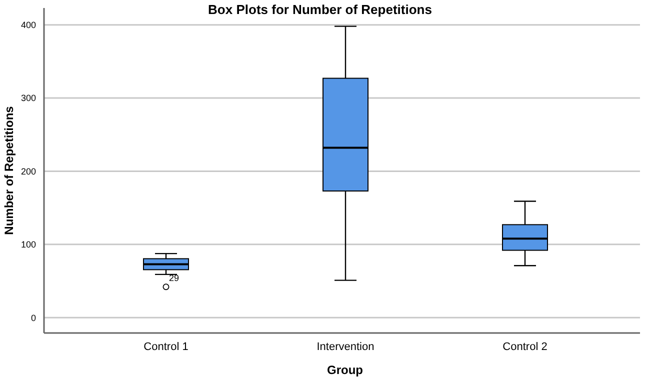 Image resolution: width=650 pixels, height=382 pixels. I want to click on x-axis-title: Group, so click(345, 370).